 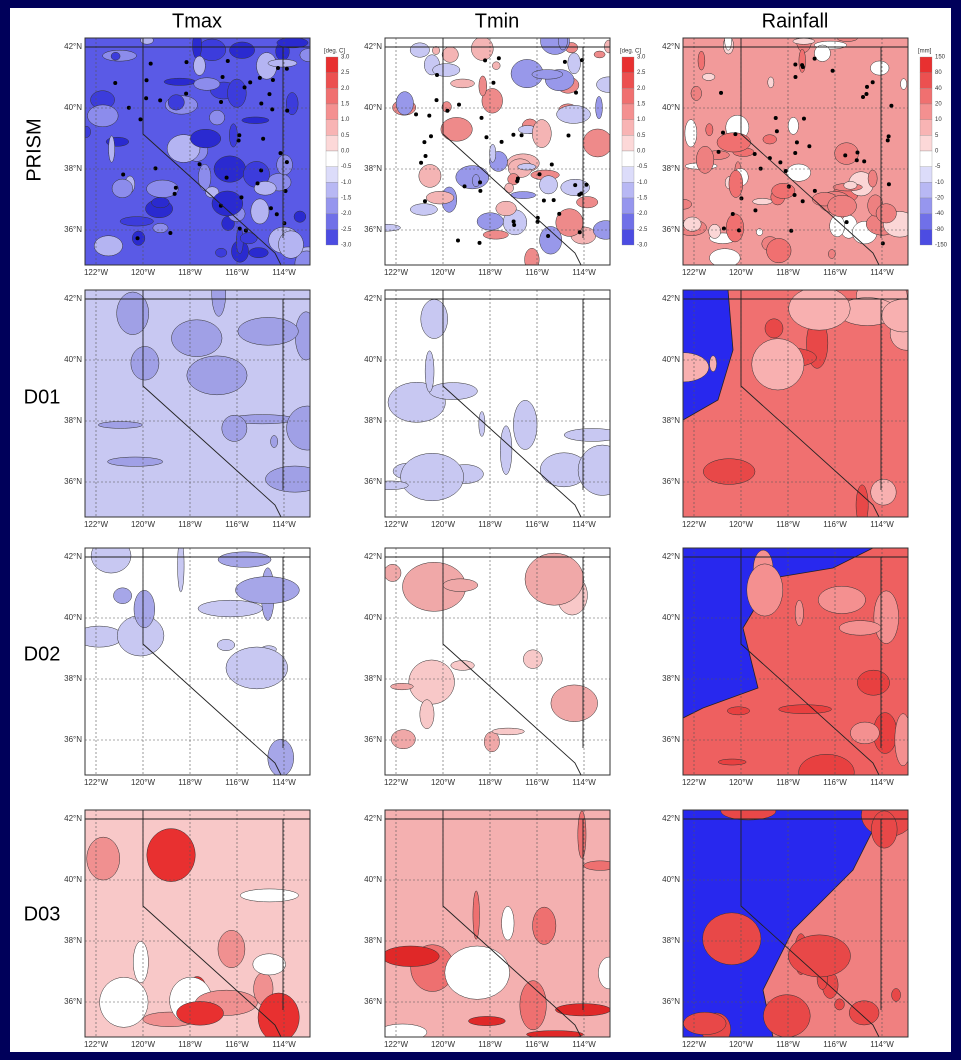 I want to click on colorbar-label: 2.5, so click(x=641, y=73).